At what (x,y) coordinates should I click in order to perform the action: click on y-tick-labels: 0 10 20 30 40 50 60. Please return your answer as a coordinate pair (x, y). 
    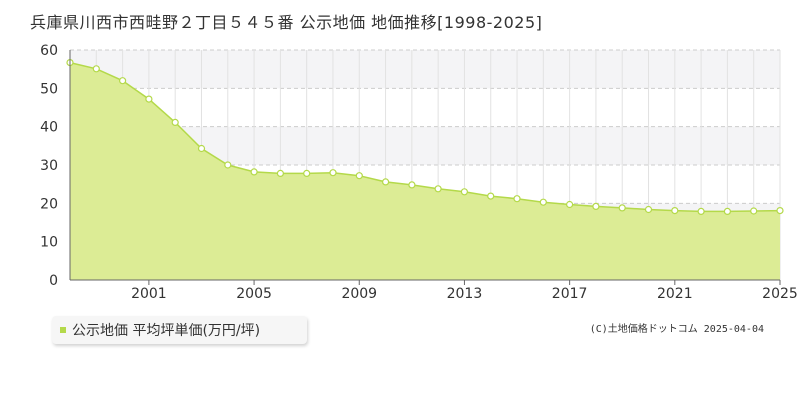
    Looking at the image, I should click on (49, 166).